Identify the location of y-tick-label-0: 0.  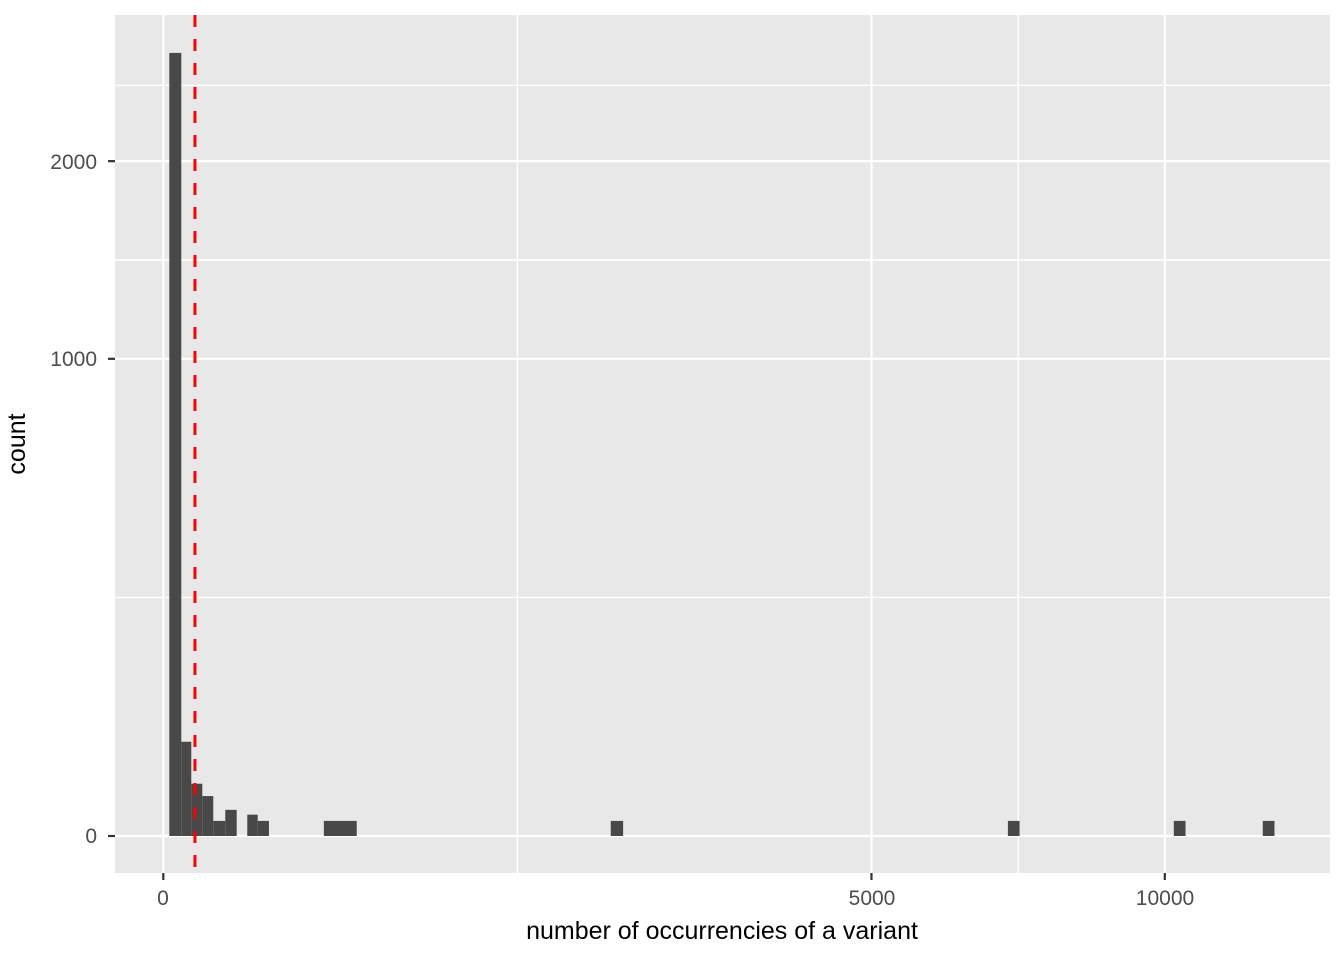
(91, 836).